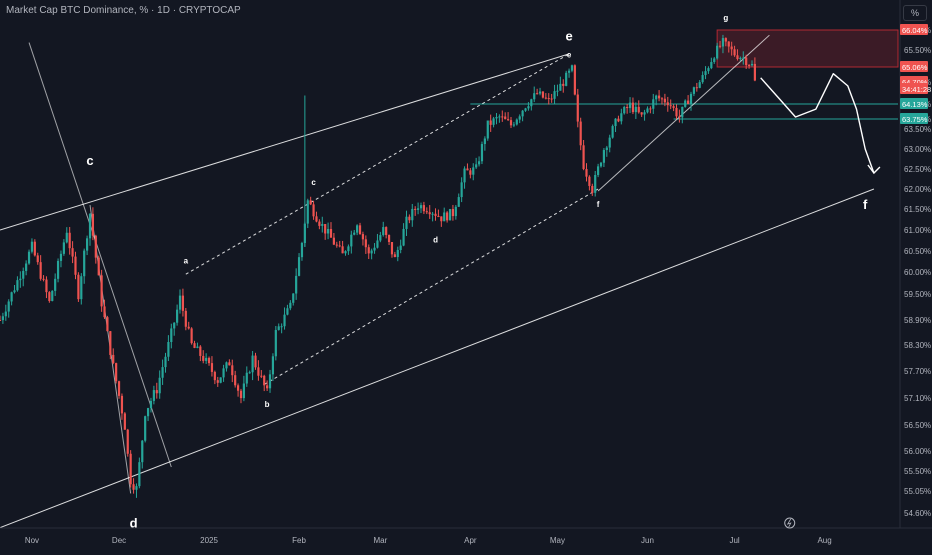 The height and width of the screenshot is (555, 932). What do you see at coordinates (267, 404) in the screenshot?
I see `wave-label-b: b` at bounding box center [267, 404].